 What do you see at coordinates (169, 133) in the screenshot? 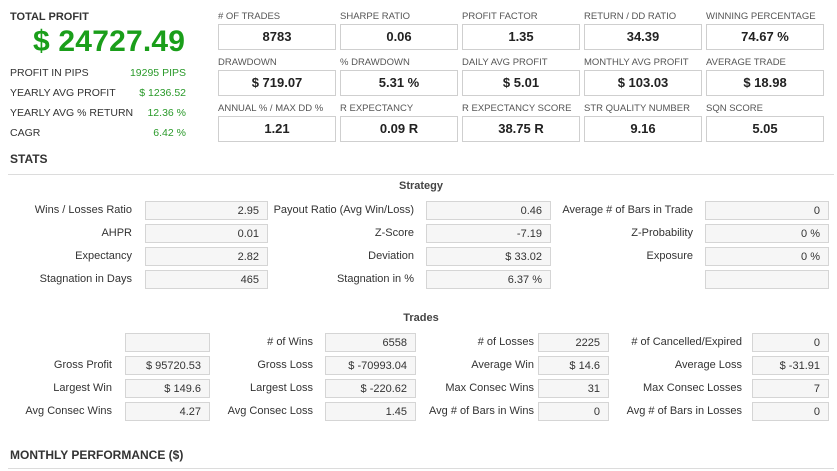
I see `summary-value: 6.42 %` at bounding box center [169, 133].